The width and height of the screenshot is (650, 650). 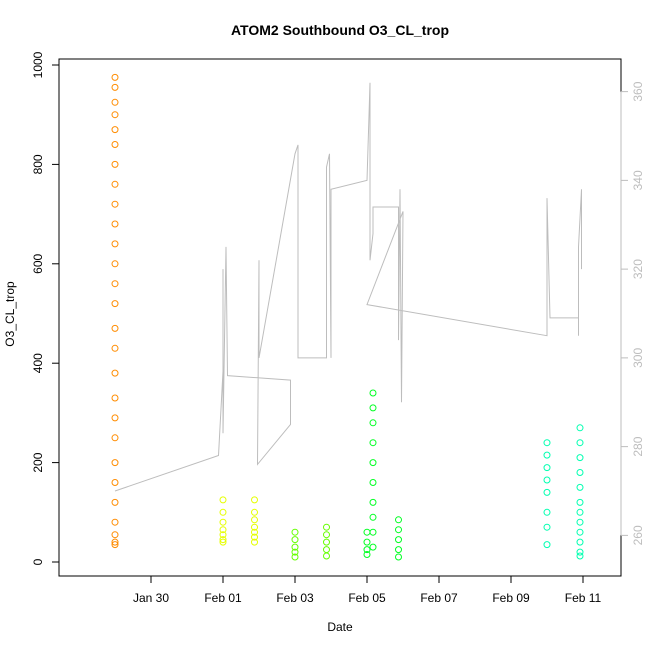 I want to click on x-tick-label: Jan 30, so click(x=151, y=598).